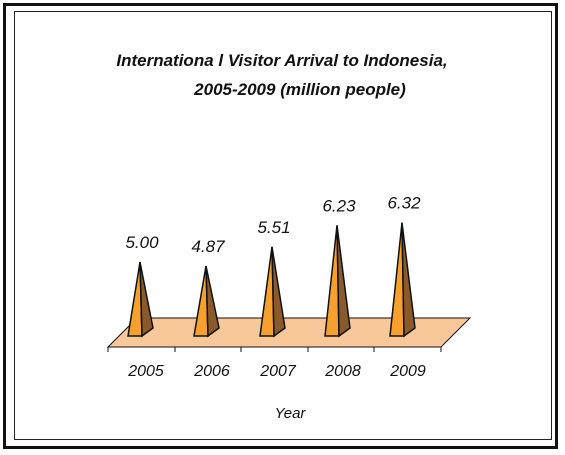 The image size is (565, 455). Describe the element at coordinates (142, 242) in the screenshot. I see `data-label-2005: 5.00` at that location.